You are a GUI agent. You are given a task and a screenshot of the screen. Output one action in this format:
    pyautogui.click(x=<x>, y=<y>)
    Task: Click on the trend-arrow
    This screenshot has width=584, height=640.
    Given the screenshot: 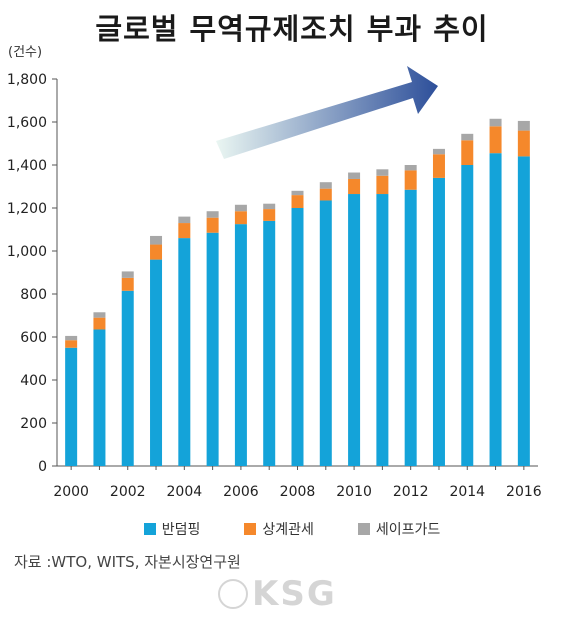 What is the action you would take?
    pyautogui.click(x=327, y=112)
    